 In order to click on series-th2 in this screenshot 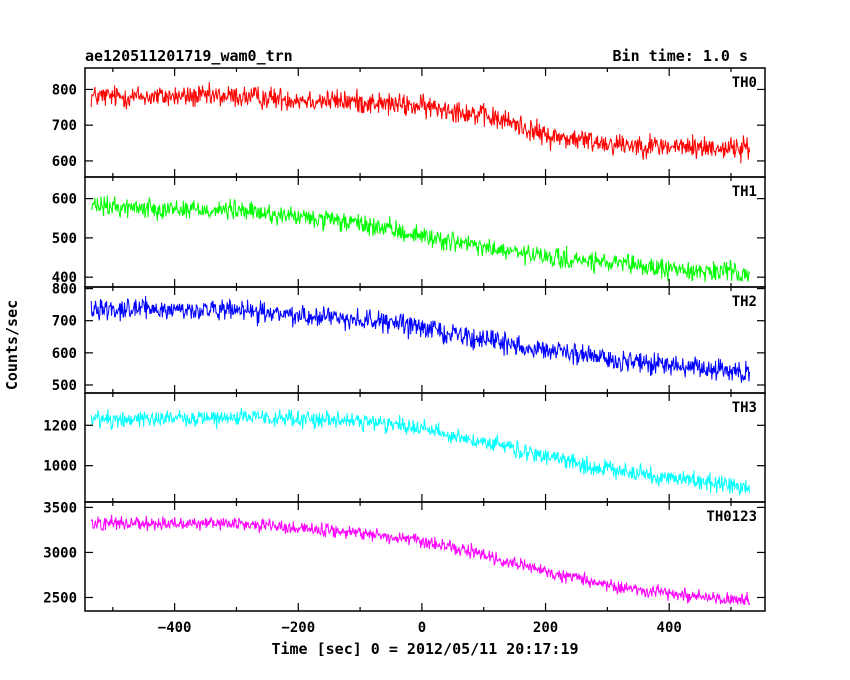, I will do `click(420, 339)`.